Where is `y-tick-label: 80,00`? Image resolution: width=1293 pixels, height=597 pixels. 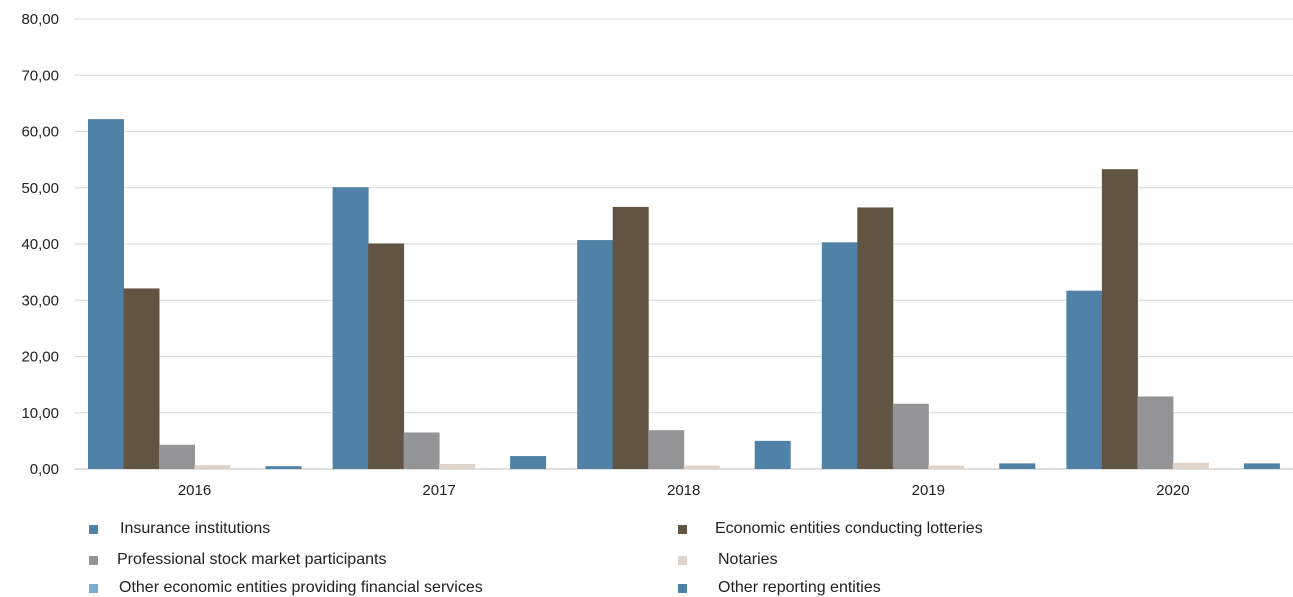 y-tick-label: 80,00 is located at coordinates (40, 19).